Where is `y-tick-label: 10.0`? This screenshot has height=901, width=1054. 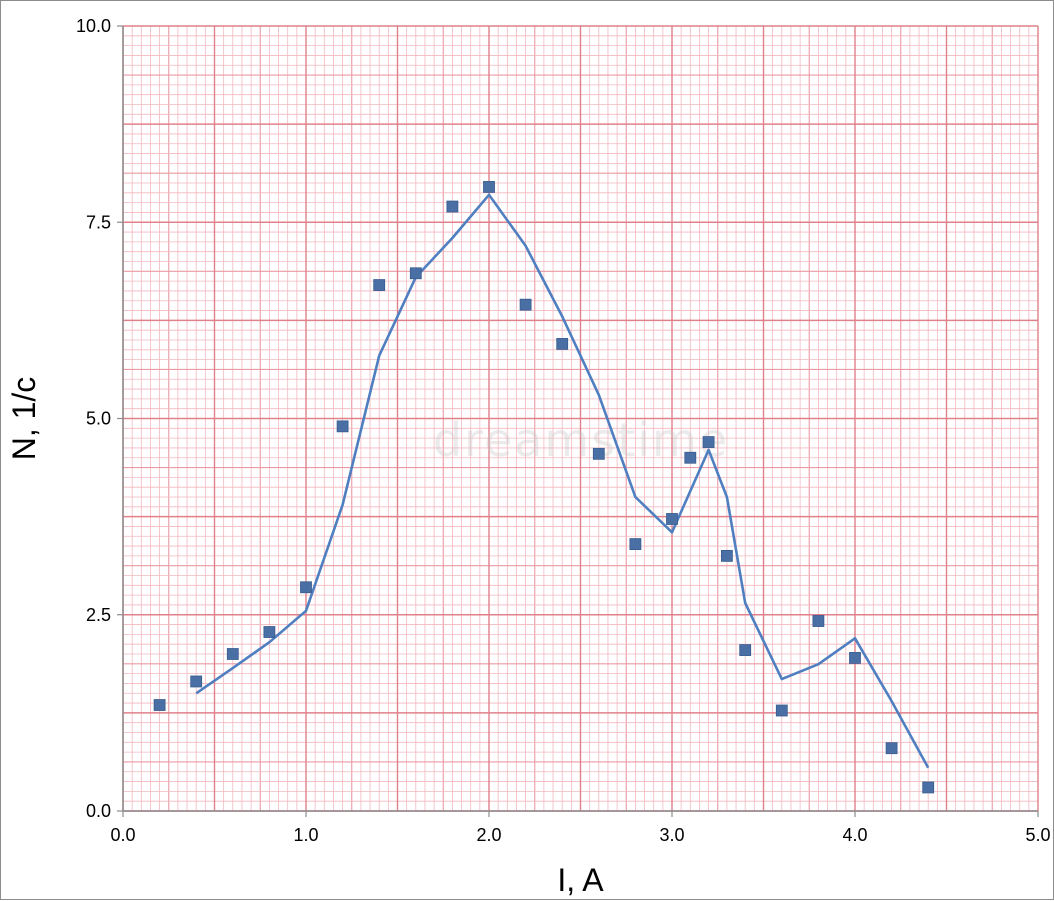 y-tick-label: 10.0 is located at coordinates (93, 26).